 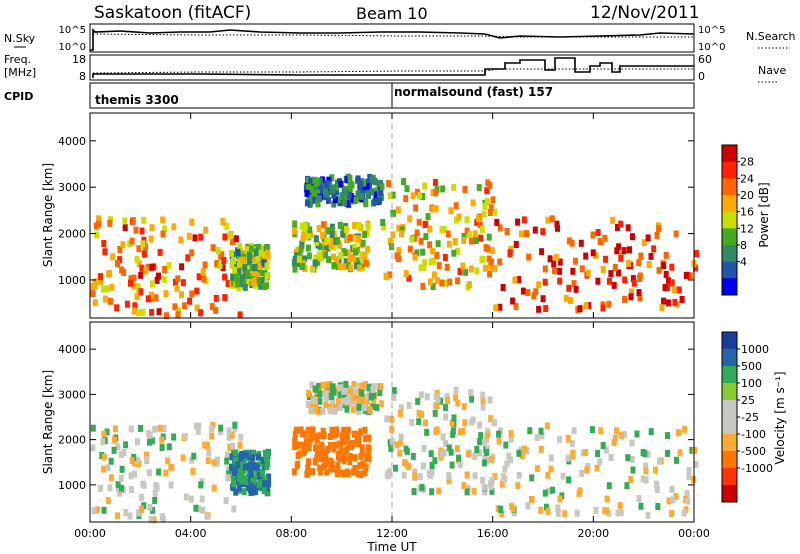 What do you see at coordinates (391, 547) in the screenshot?
I see `x-axis-label: Time UT` at bounding box center [391, 547].